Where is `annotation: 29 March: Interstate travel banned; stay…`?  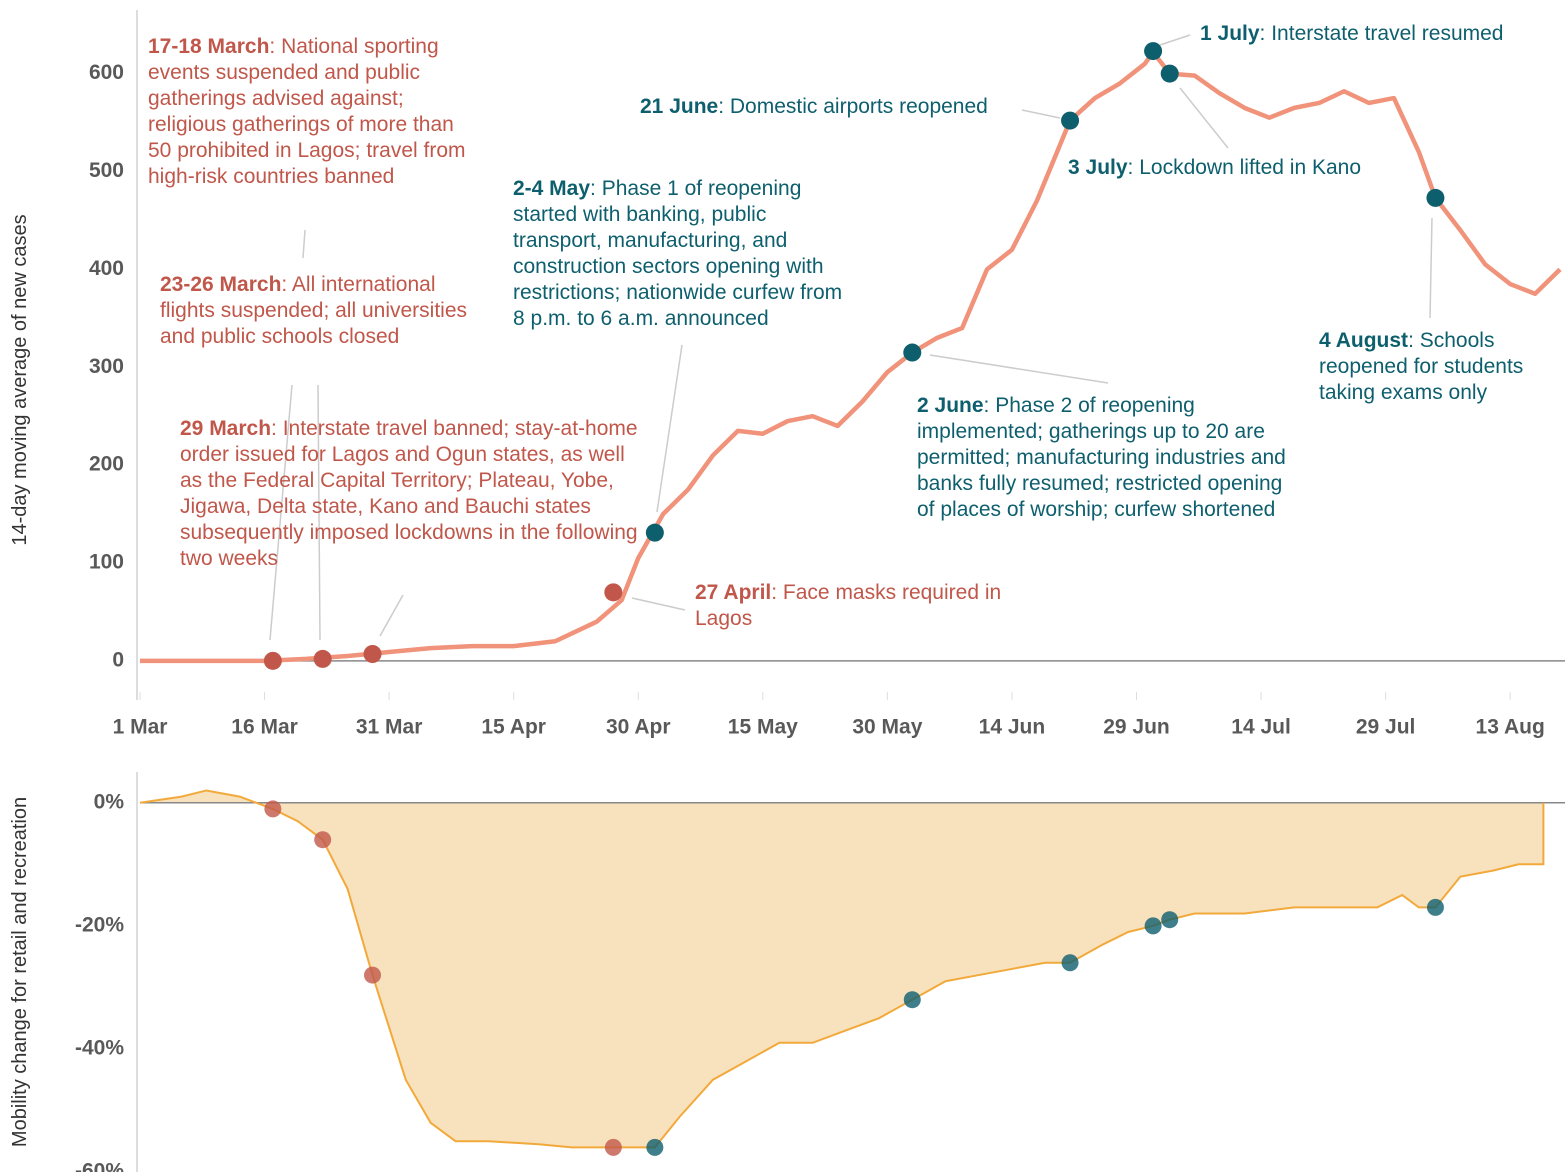
annotation: 29 March: Interstate travel banned; stay… is located at coordinates (410, 494).